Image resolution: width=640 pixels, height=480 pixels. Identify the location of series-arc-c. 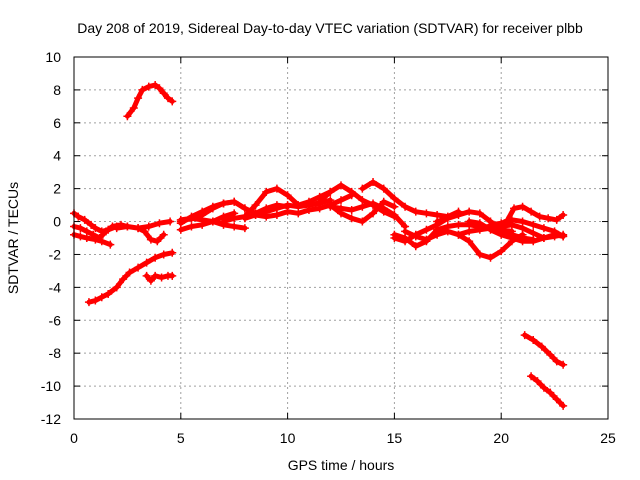
(159, 278).